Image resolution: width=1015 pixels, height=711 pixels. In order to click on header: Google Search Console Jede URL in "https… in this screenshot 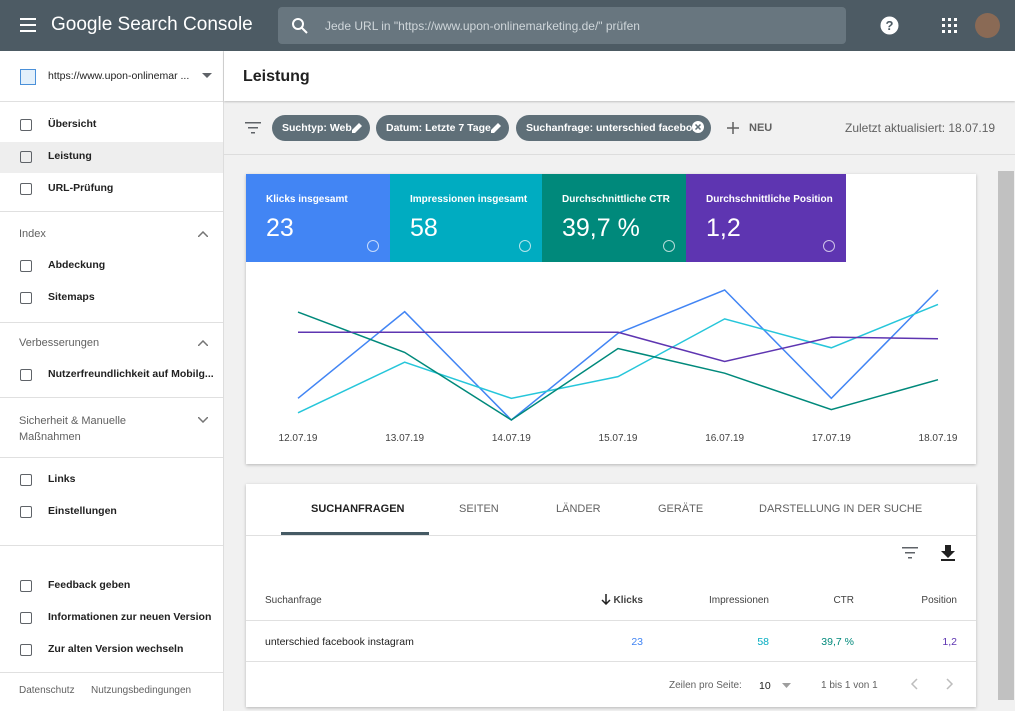, I will do `click(507, 25)`.